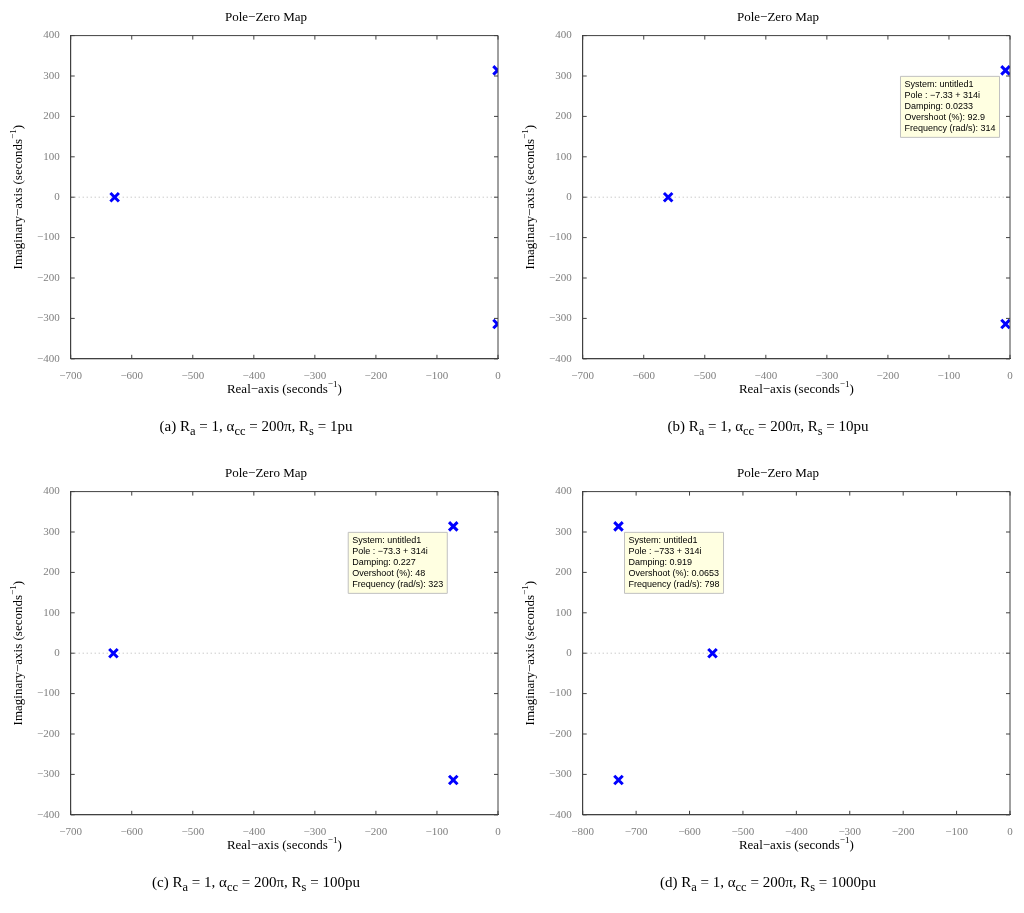 The width and height of the screenshot is (1024, 913). Describe the element at coordinates (950, 106) in the screenshot. I see `annotation: System: untitled1 Pole : −7.33 + 314i Damping: 0.0233 Overshoot (%): 92.9 Frequency (rad/s): 314` at that location.